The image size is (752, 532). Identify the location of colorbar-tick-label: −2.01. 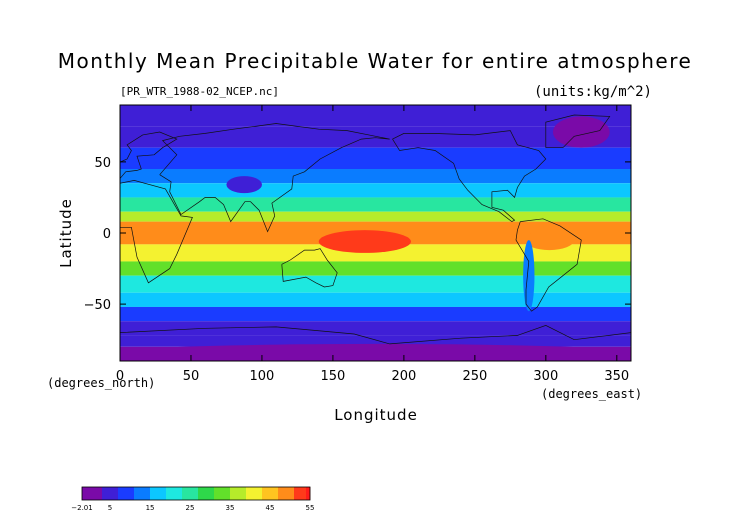
(81, 508).